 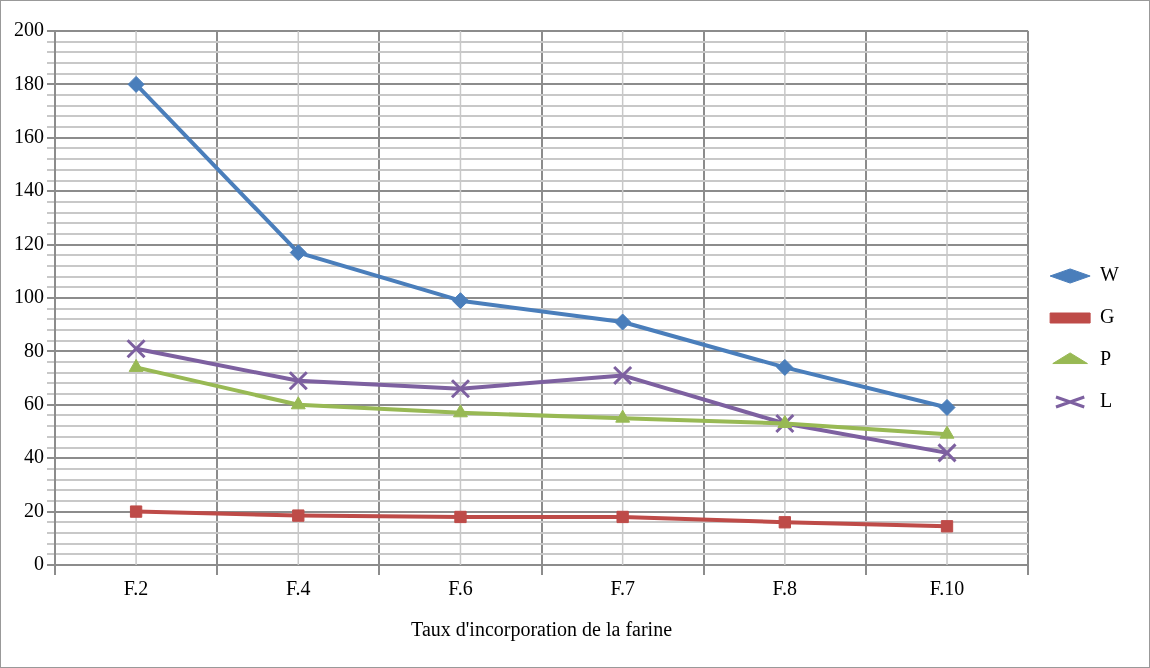 I want to click on x-tick-label: F.4, so click(x=298, y=588).